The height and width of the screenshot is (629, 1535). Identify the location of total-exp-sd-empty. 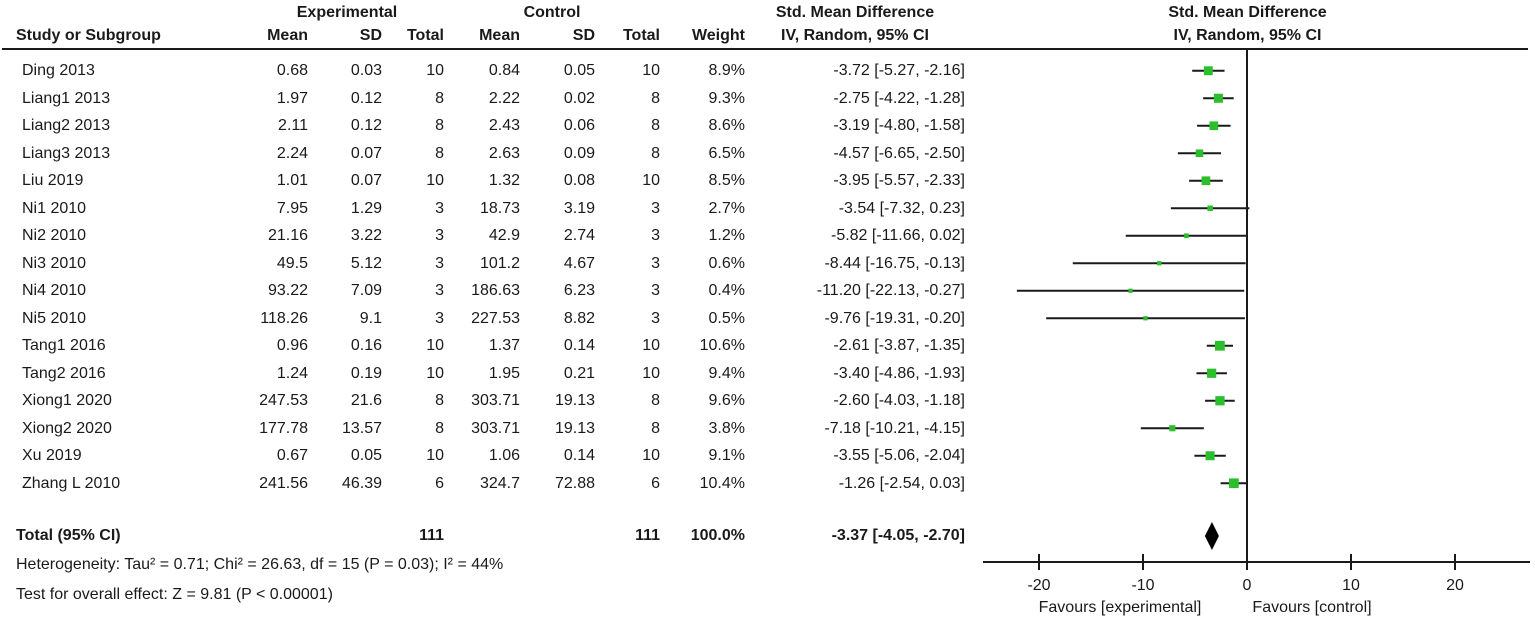
(345, 536).